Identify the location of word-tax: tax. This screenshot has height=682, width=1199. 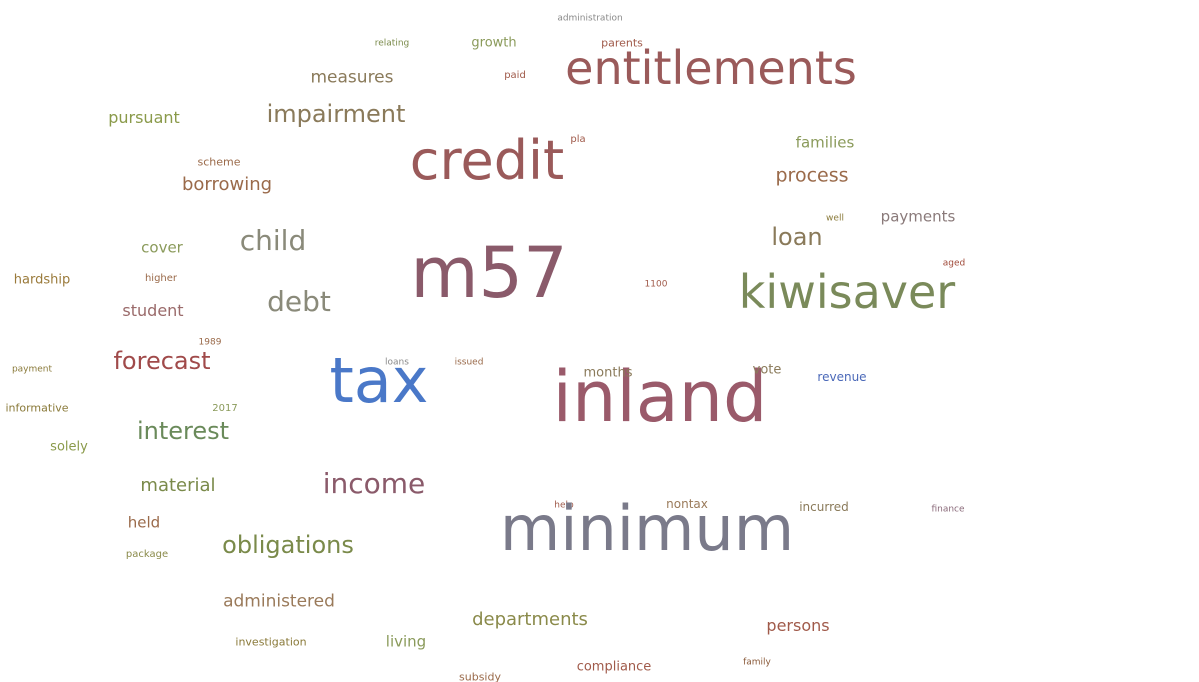
(379, 380).